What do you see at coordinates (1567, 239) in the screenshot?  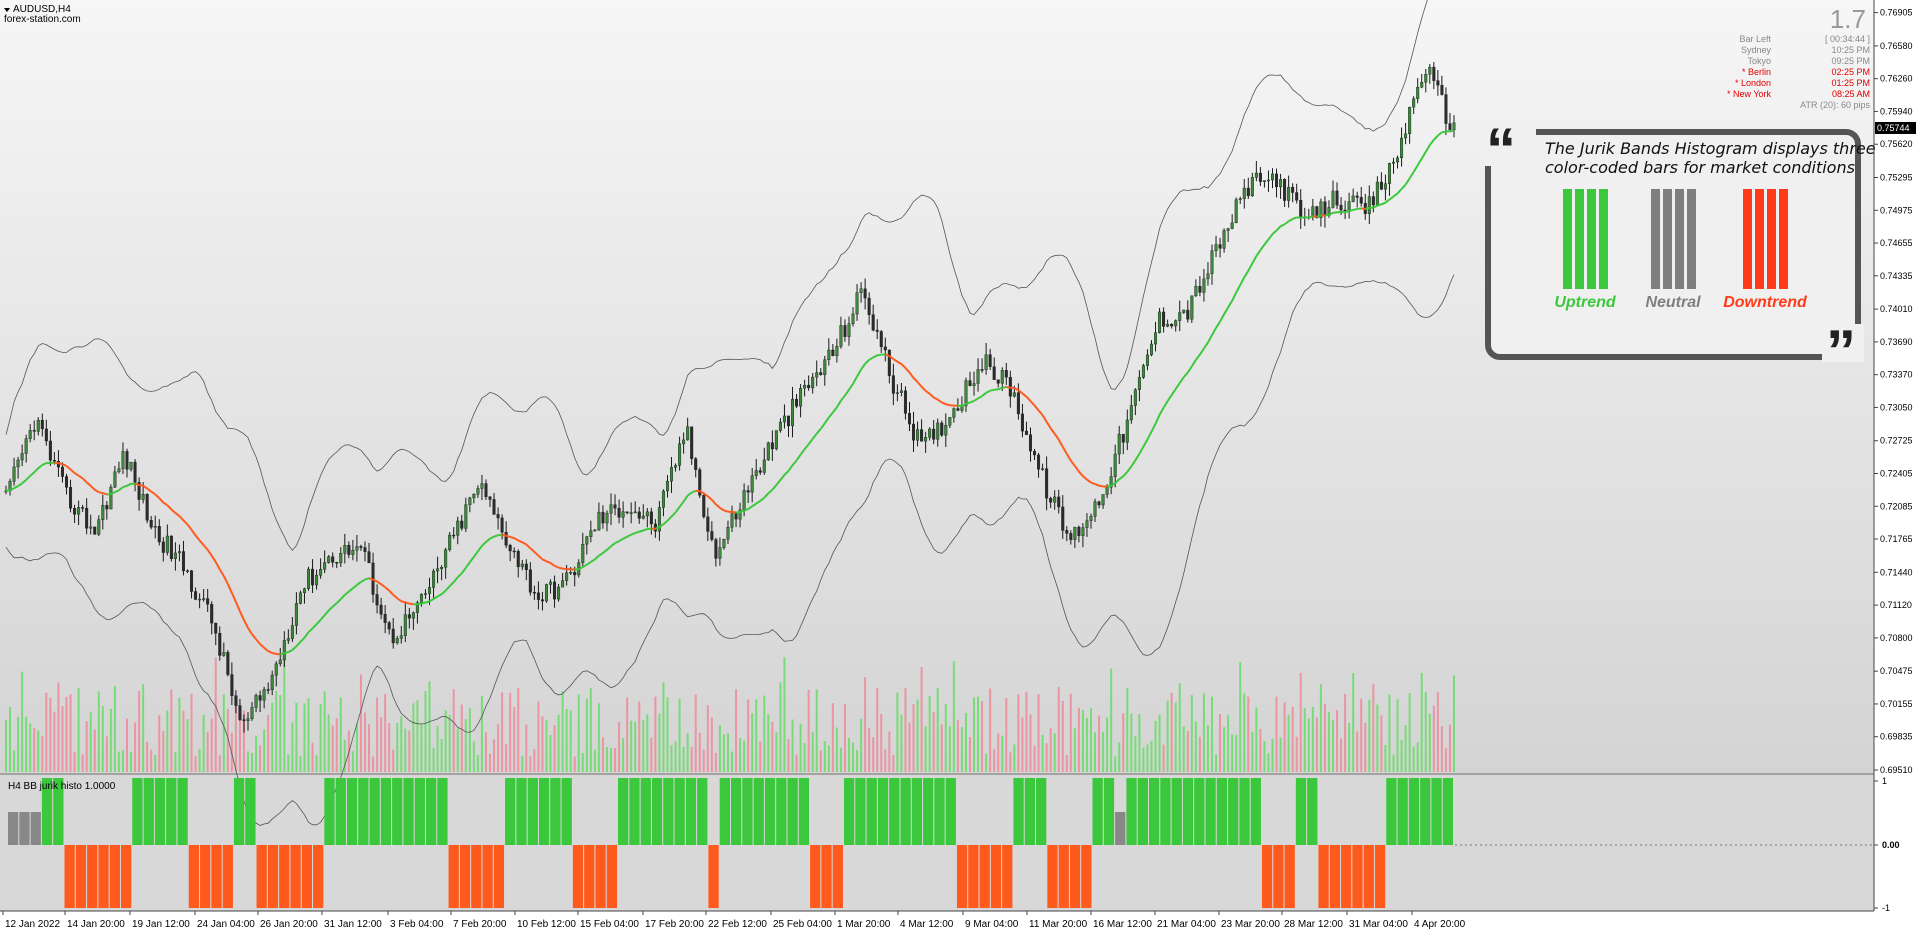 I see `legend-swatch-bar` at bounding box center [1567, 239].